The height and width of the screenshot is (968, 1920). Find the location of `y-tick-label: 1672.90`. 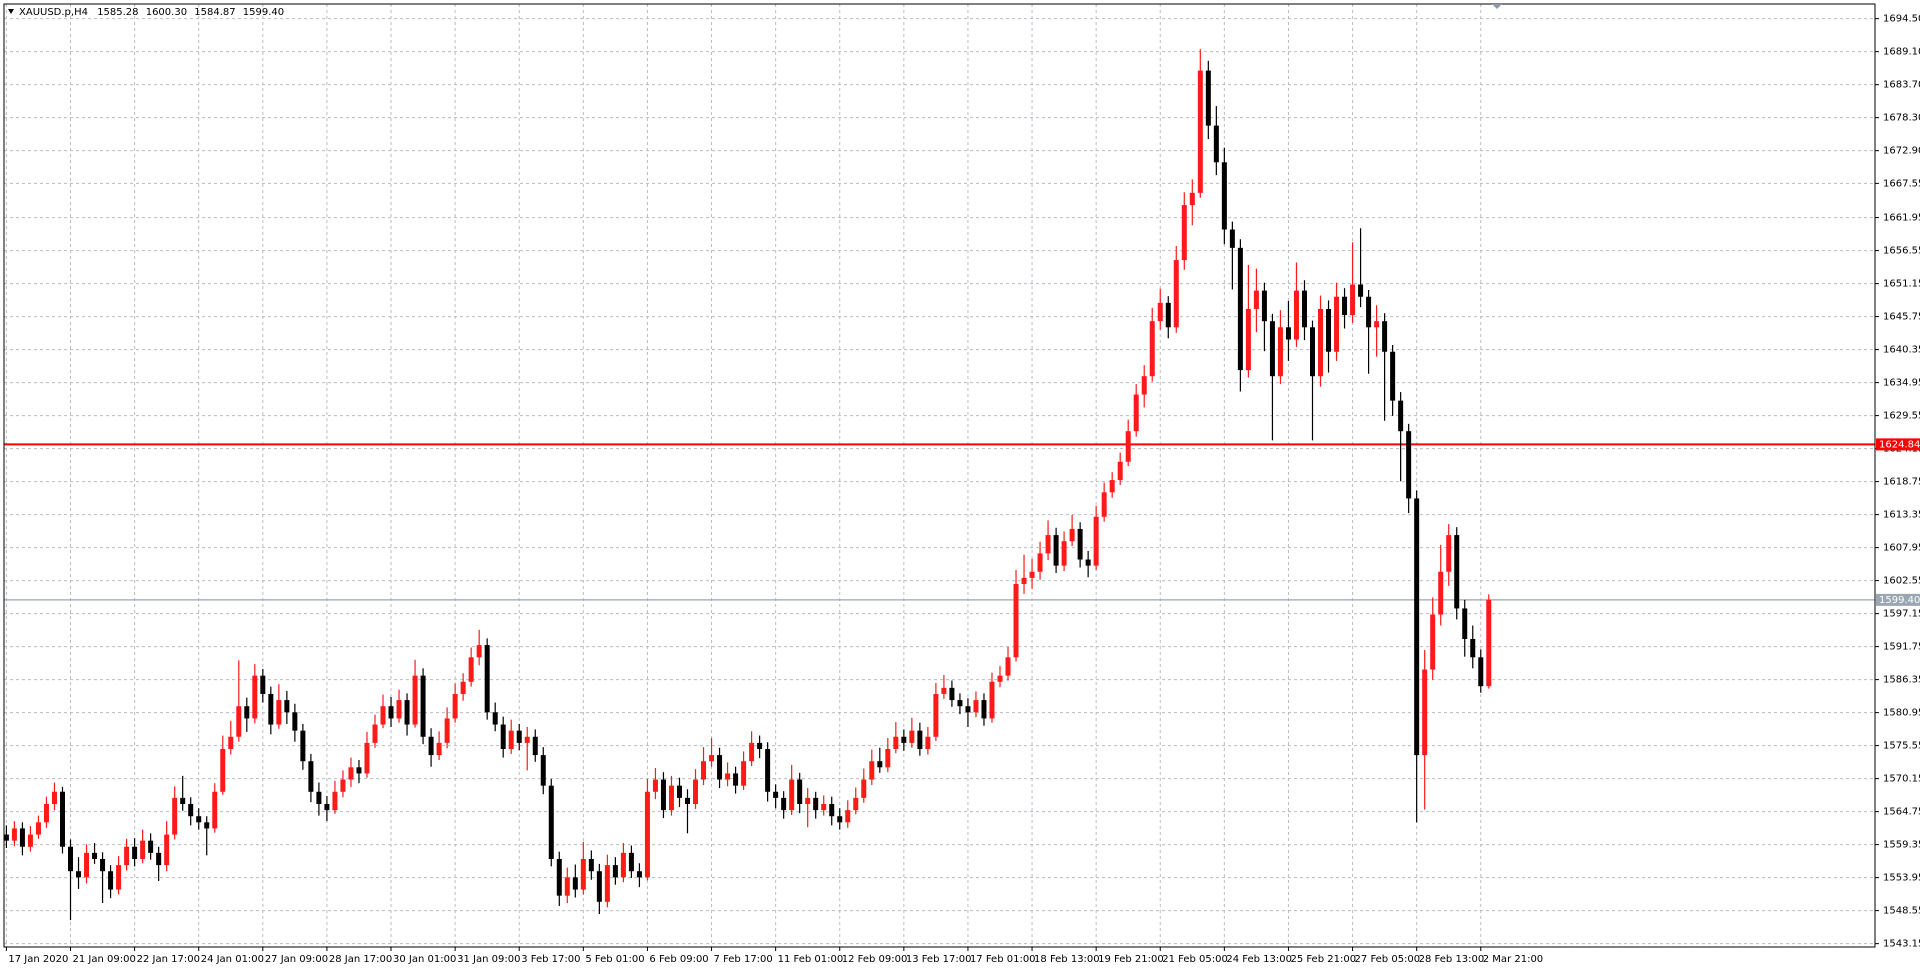

y-tick-label: 1672.90 is located at coordinates (1901, 151).